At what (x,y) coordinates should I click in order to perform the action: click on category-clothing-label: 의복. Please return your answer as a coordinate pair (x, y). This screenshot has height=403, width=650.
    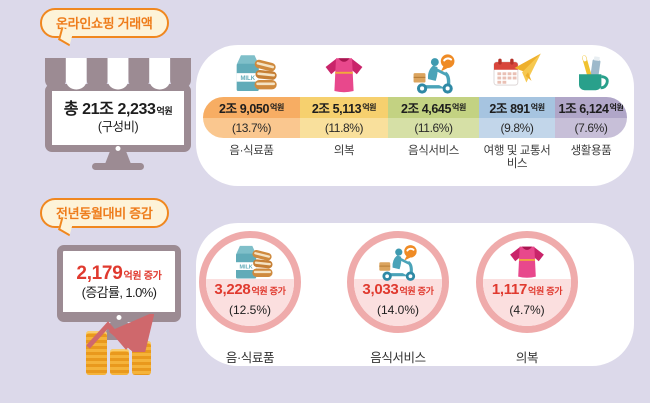
    Looking at the image, I should click on (344, 151).